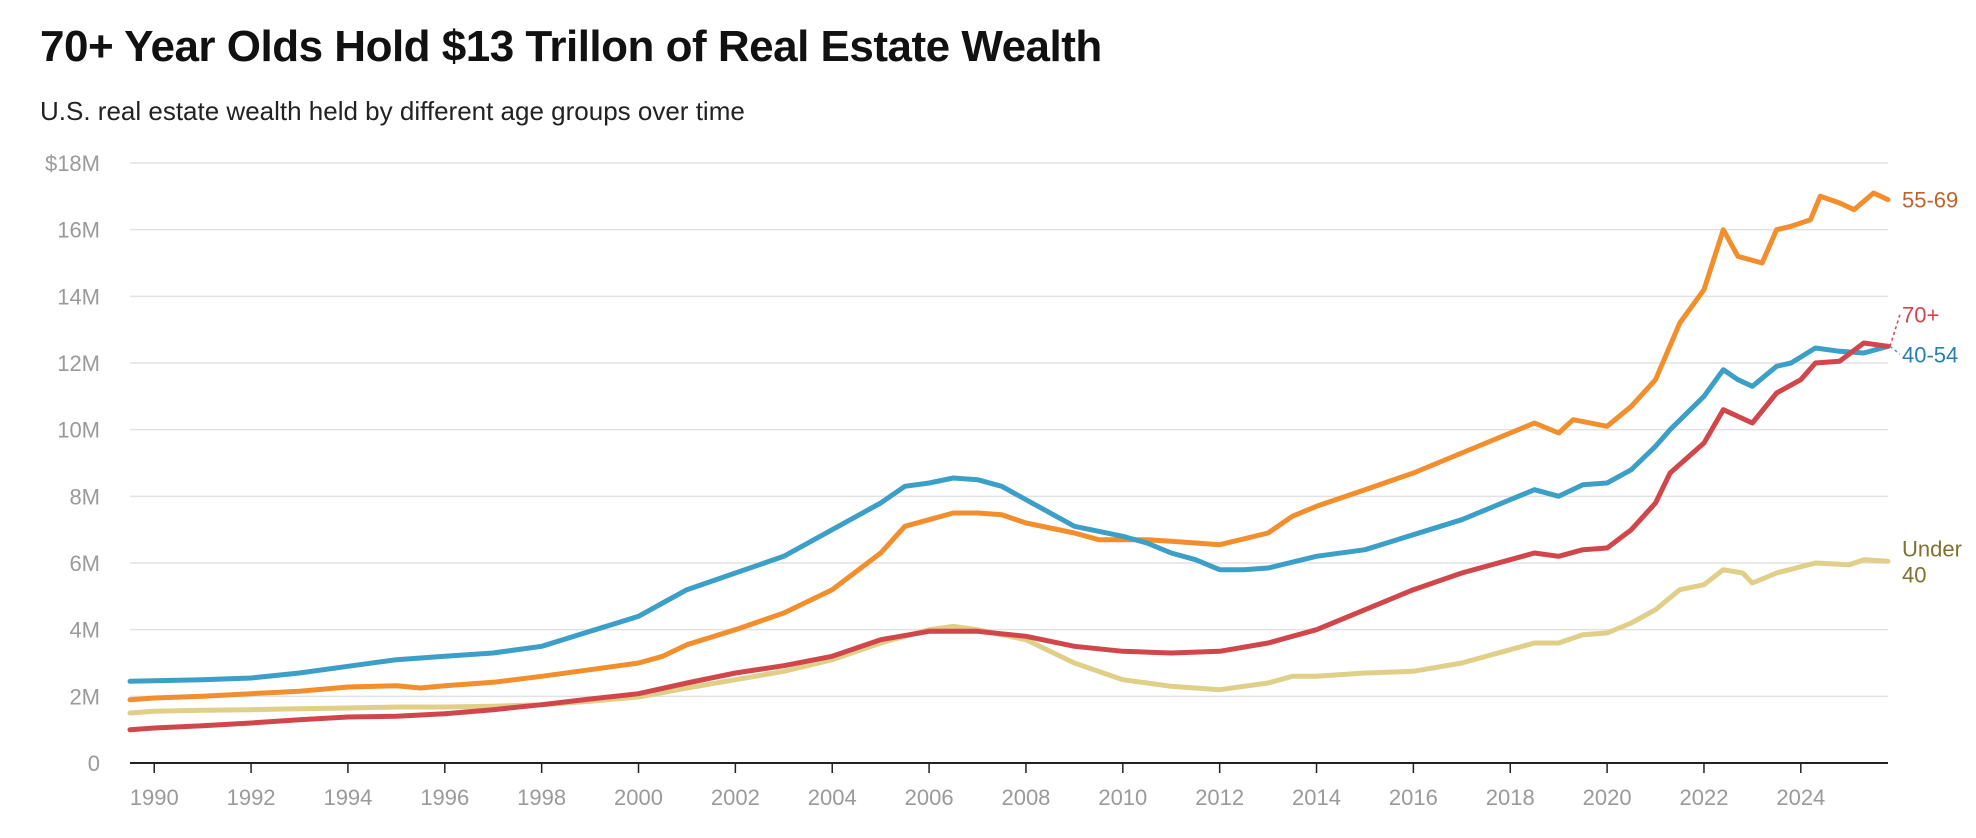  I want to click on x-tick-label: 2004, so click(832, 797).